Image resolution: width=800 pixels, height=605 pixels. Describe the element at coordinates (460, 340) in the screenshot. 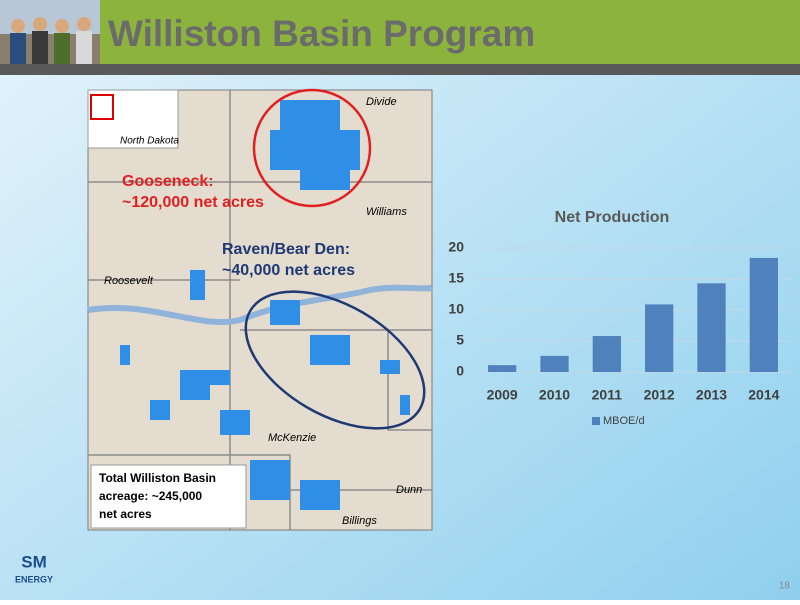

I see `y-tick-label: 5` at that location.